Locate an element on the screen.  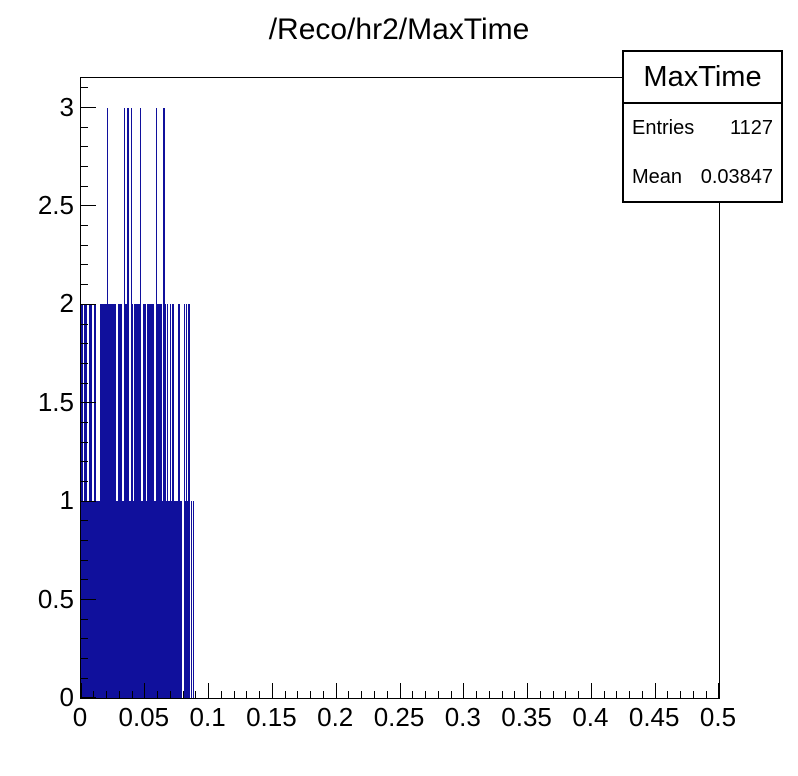
stats-value-mean: 0.03847 is located at coordinates (736, 176).